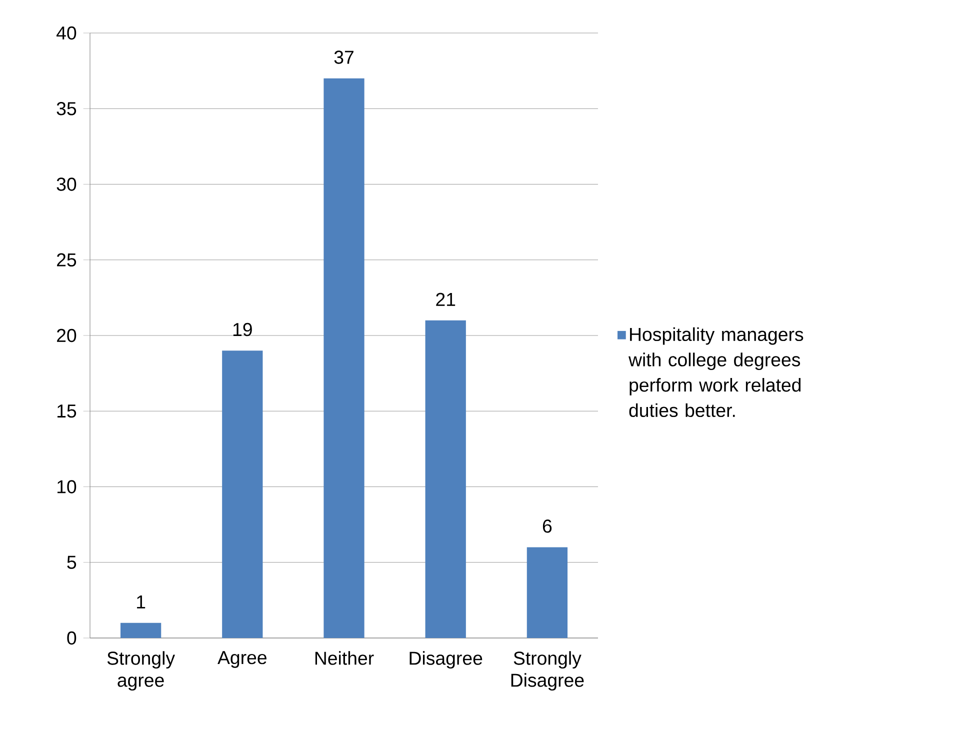  What do you see at coordinates (446, 660) in the screenshot?
I see `x-tick-label: Disagree` at bounding box center [446, 660].